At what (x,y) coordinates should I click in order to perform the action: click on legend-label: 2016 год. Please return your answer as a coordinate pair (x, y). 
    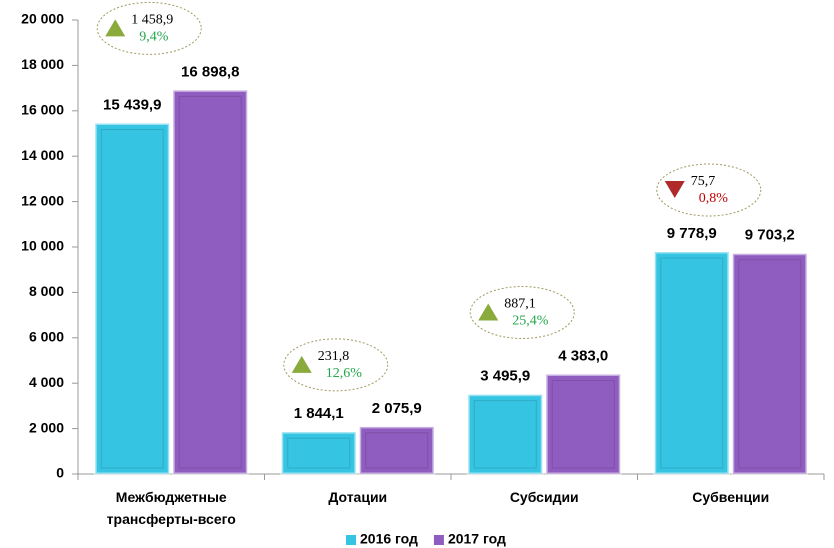
    Looking at the image, I should click on (389, 539).